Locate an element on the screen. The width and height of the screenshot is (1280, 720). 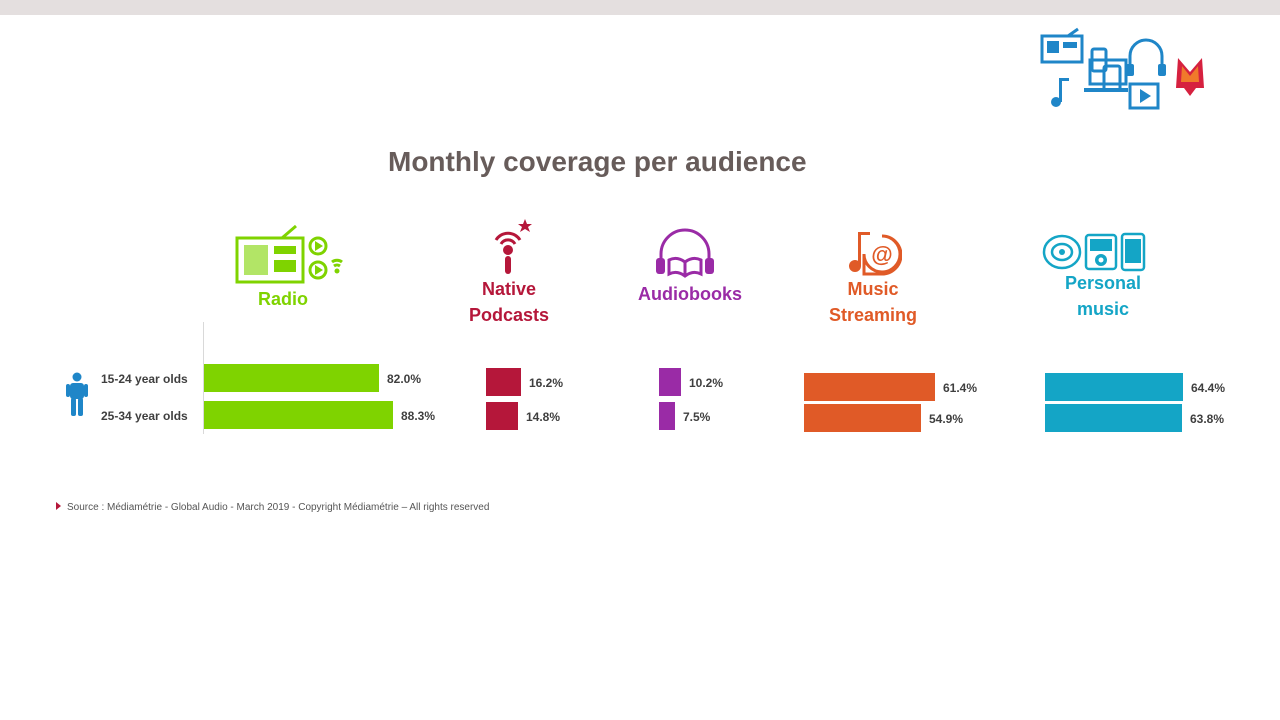
chart-title: Monthly coverage per audience is located at coordinates (597, 161).